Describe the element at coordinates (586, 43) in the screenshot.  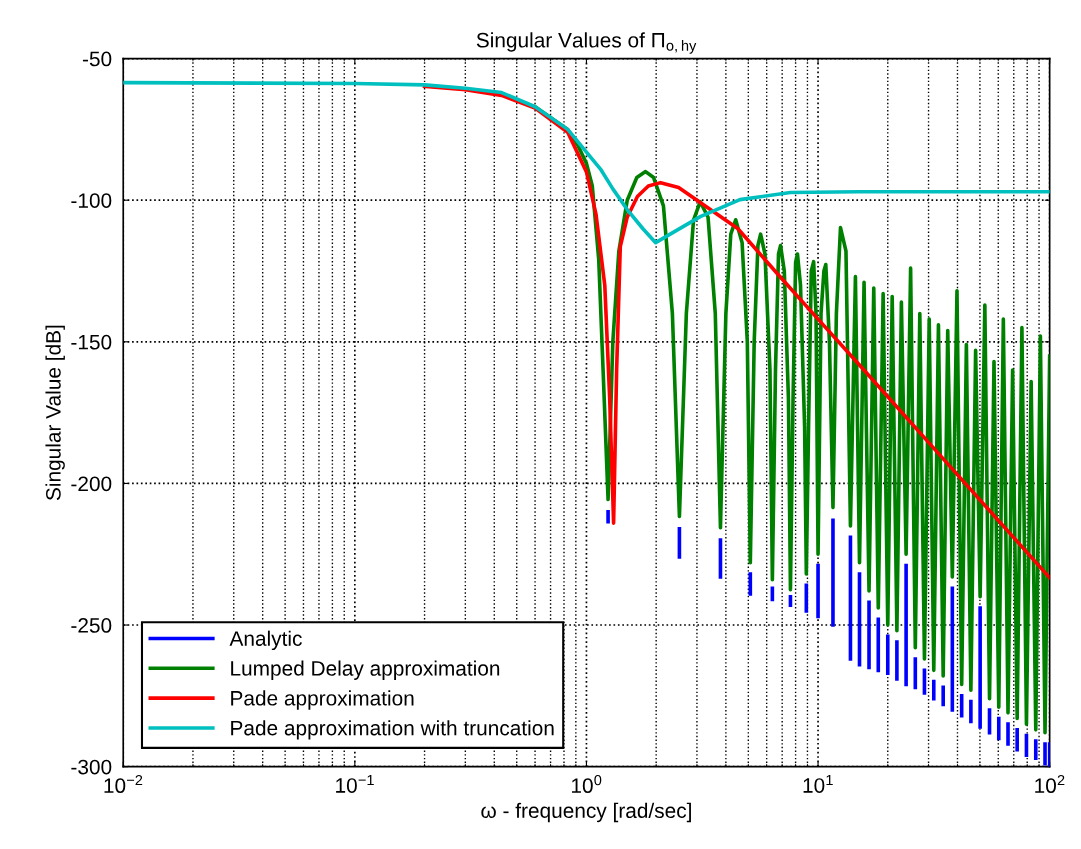
I see `chart-title: Singular Values of Π$_{o,hy}$` at that location.